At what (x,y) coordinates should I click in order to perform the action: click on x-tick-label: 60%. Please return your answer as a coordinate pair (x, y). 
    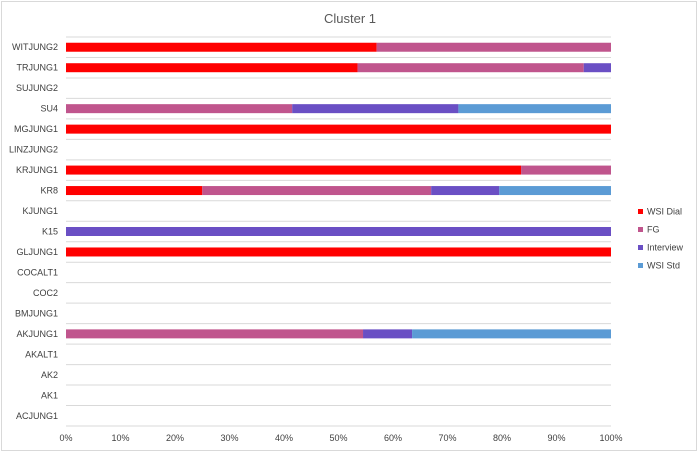
    Looking at the image, I should click on (393, 438).